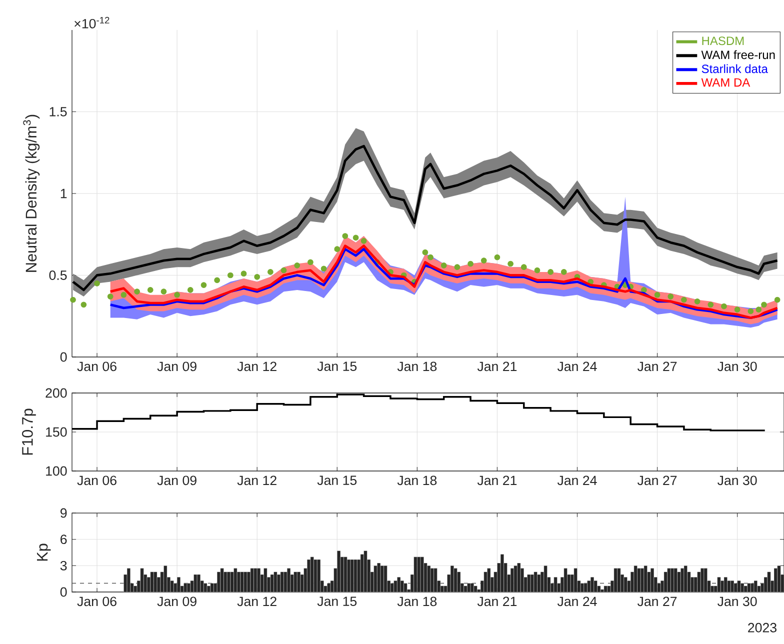 The height and width of the screenshot is (644, 784). Describe the element at coordinates (63, 513) in the screenshot. I see `y-tick-label: 9` at that location.